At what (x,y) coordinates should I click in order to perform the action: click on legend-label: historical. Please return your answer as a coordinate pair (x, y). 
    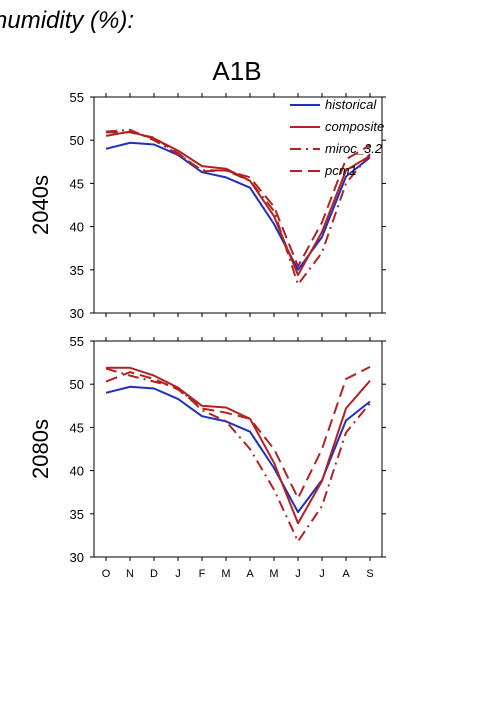
    Looking at the image, I should click on (351, 104).